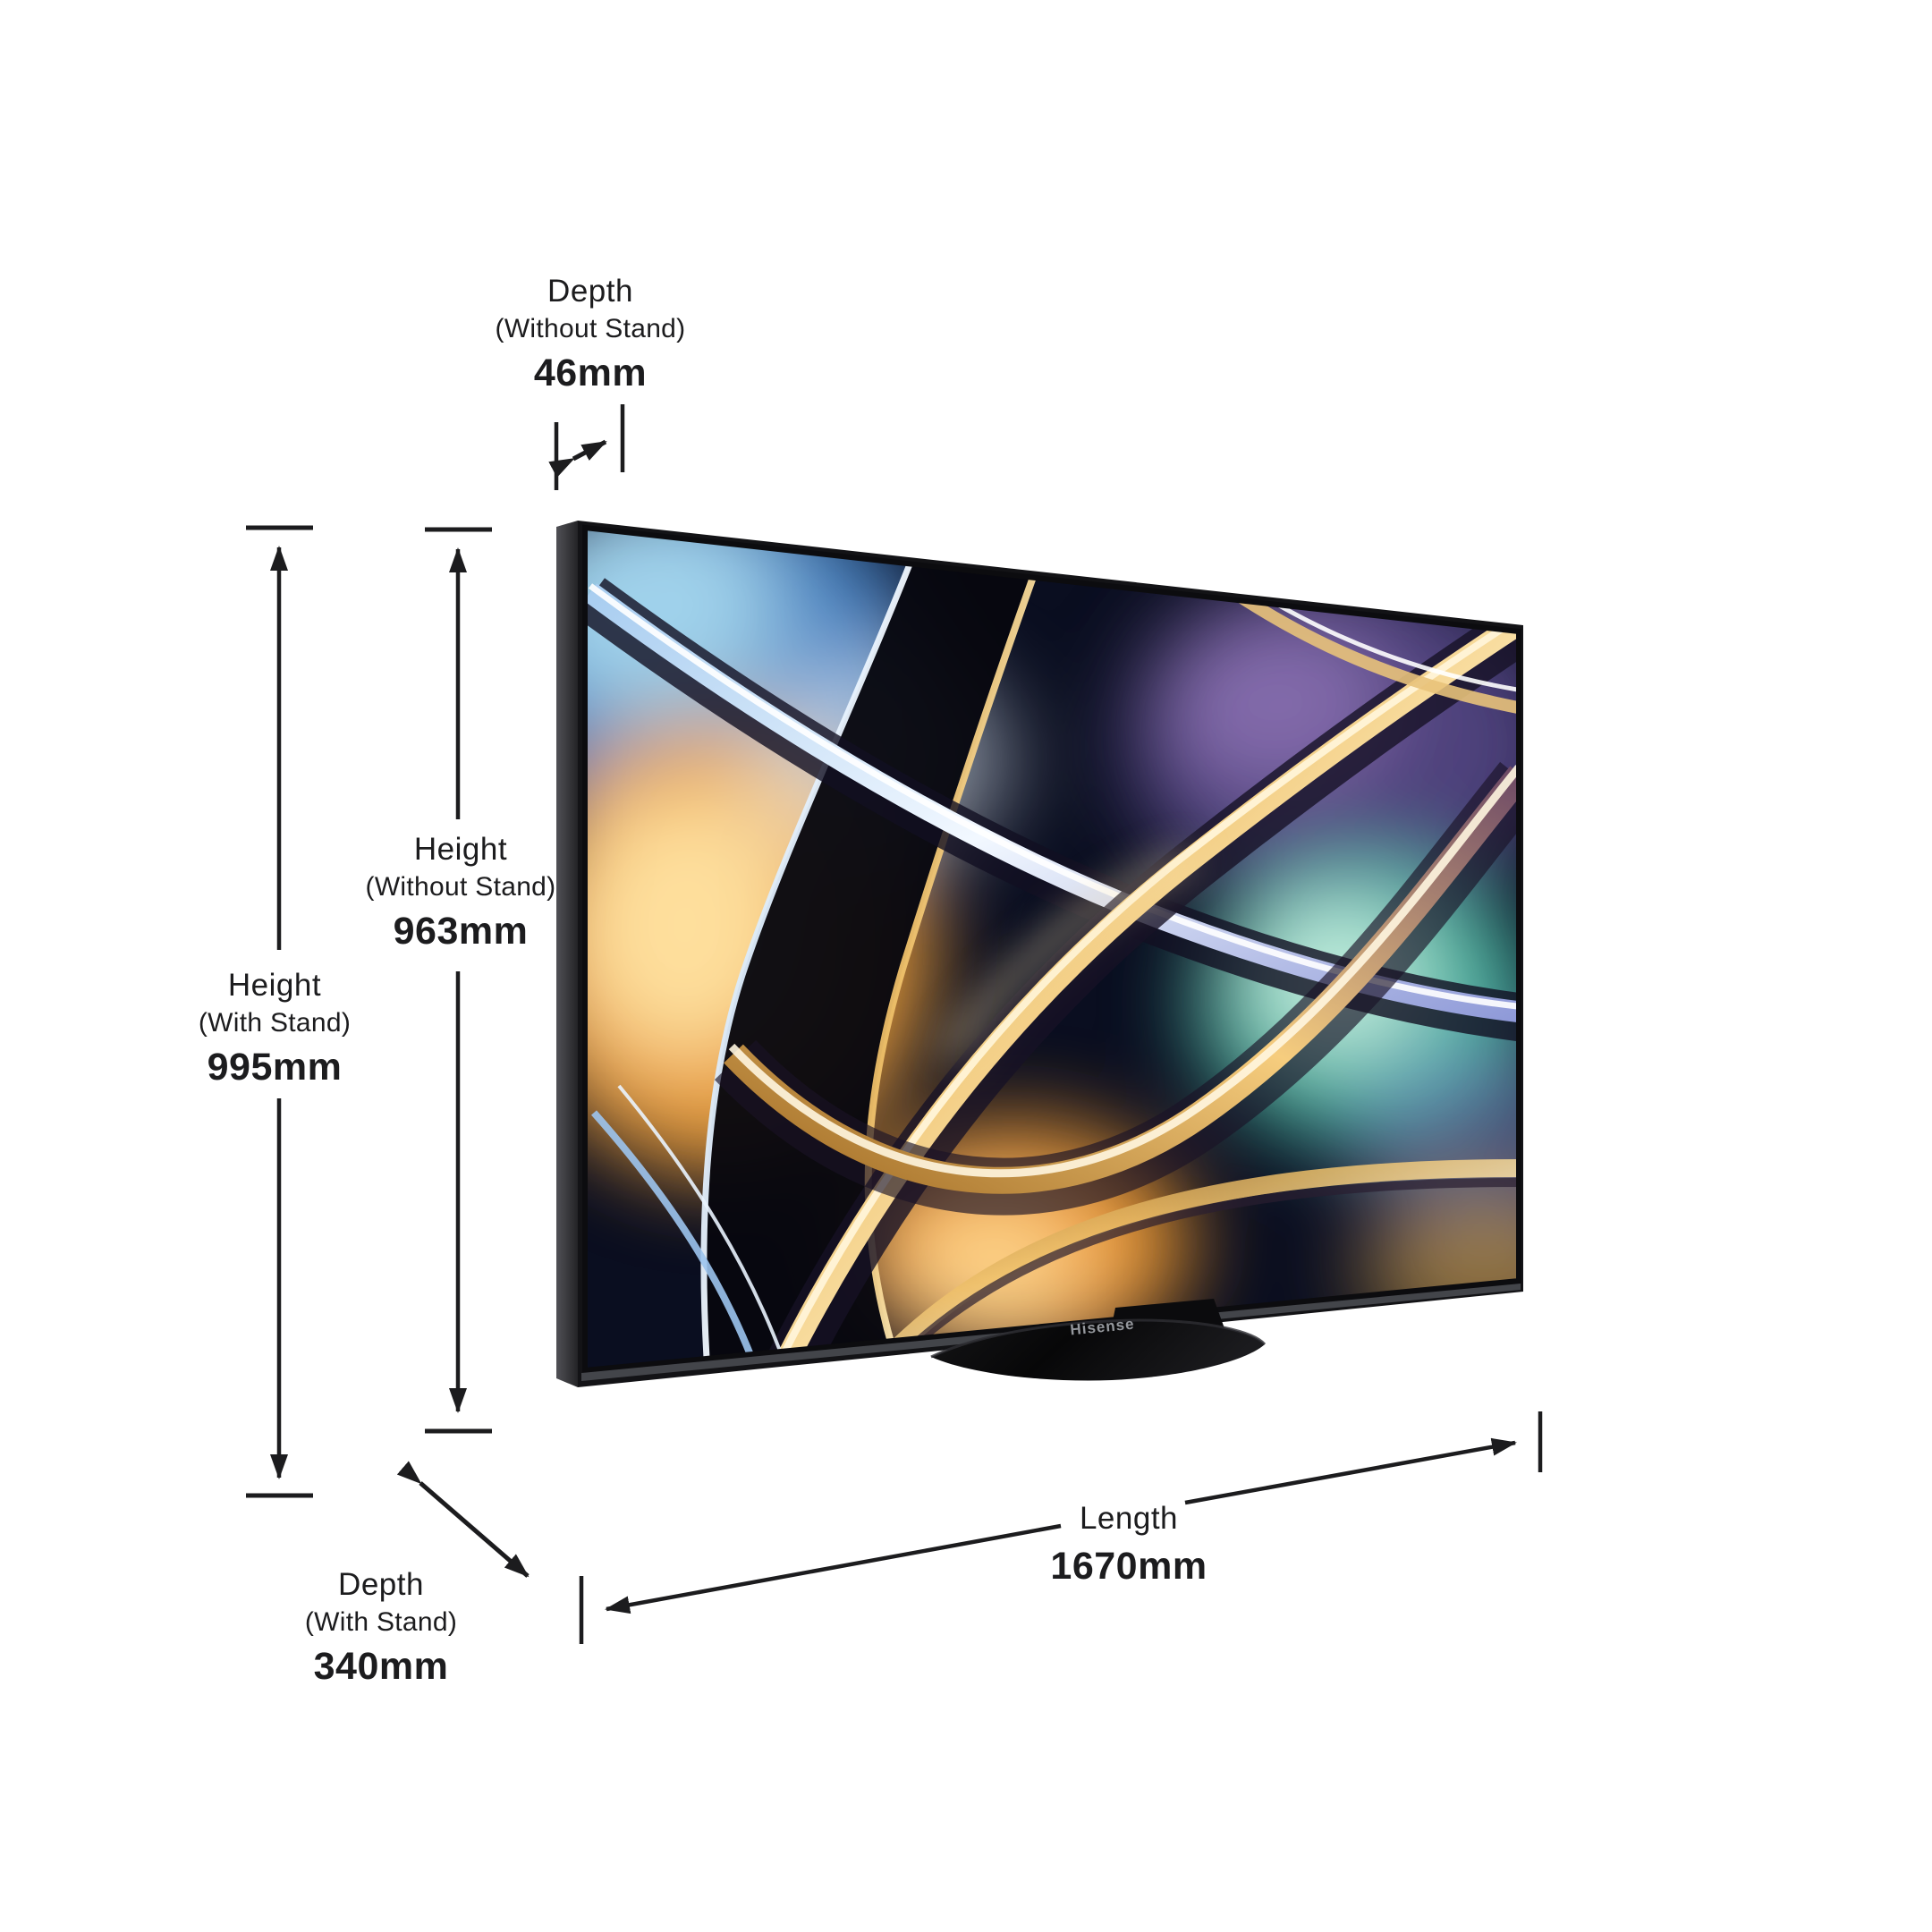 This screenshot has width=1932, height=1932. I want to click on dimension-name: Length, so click(1129, 1518).